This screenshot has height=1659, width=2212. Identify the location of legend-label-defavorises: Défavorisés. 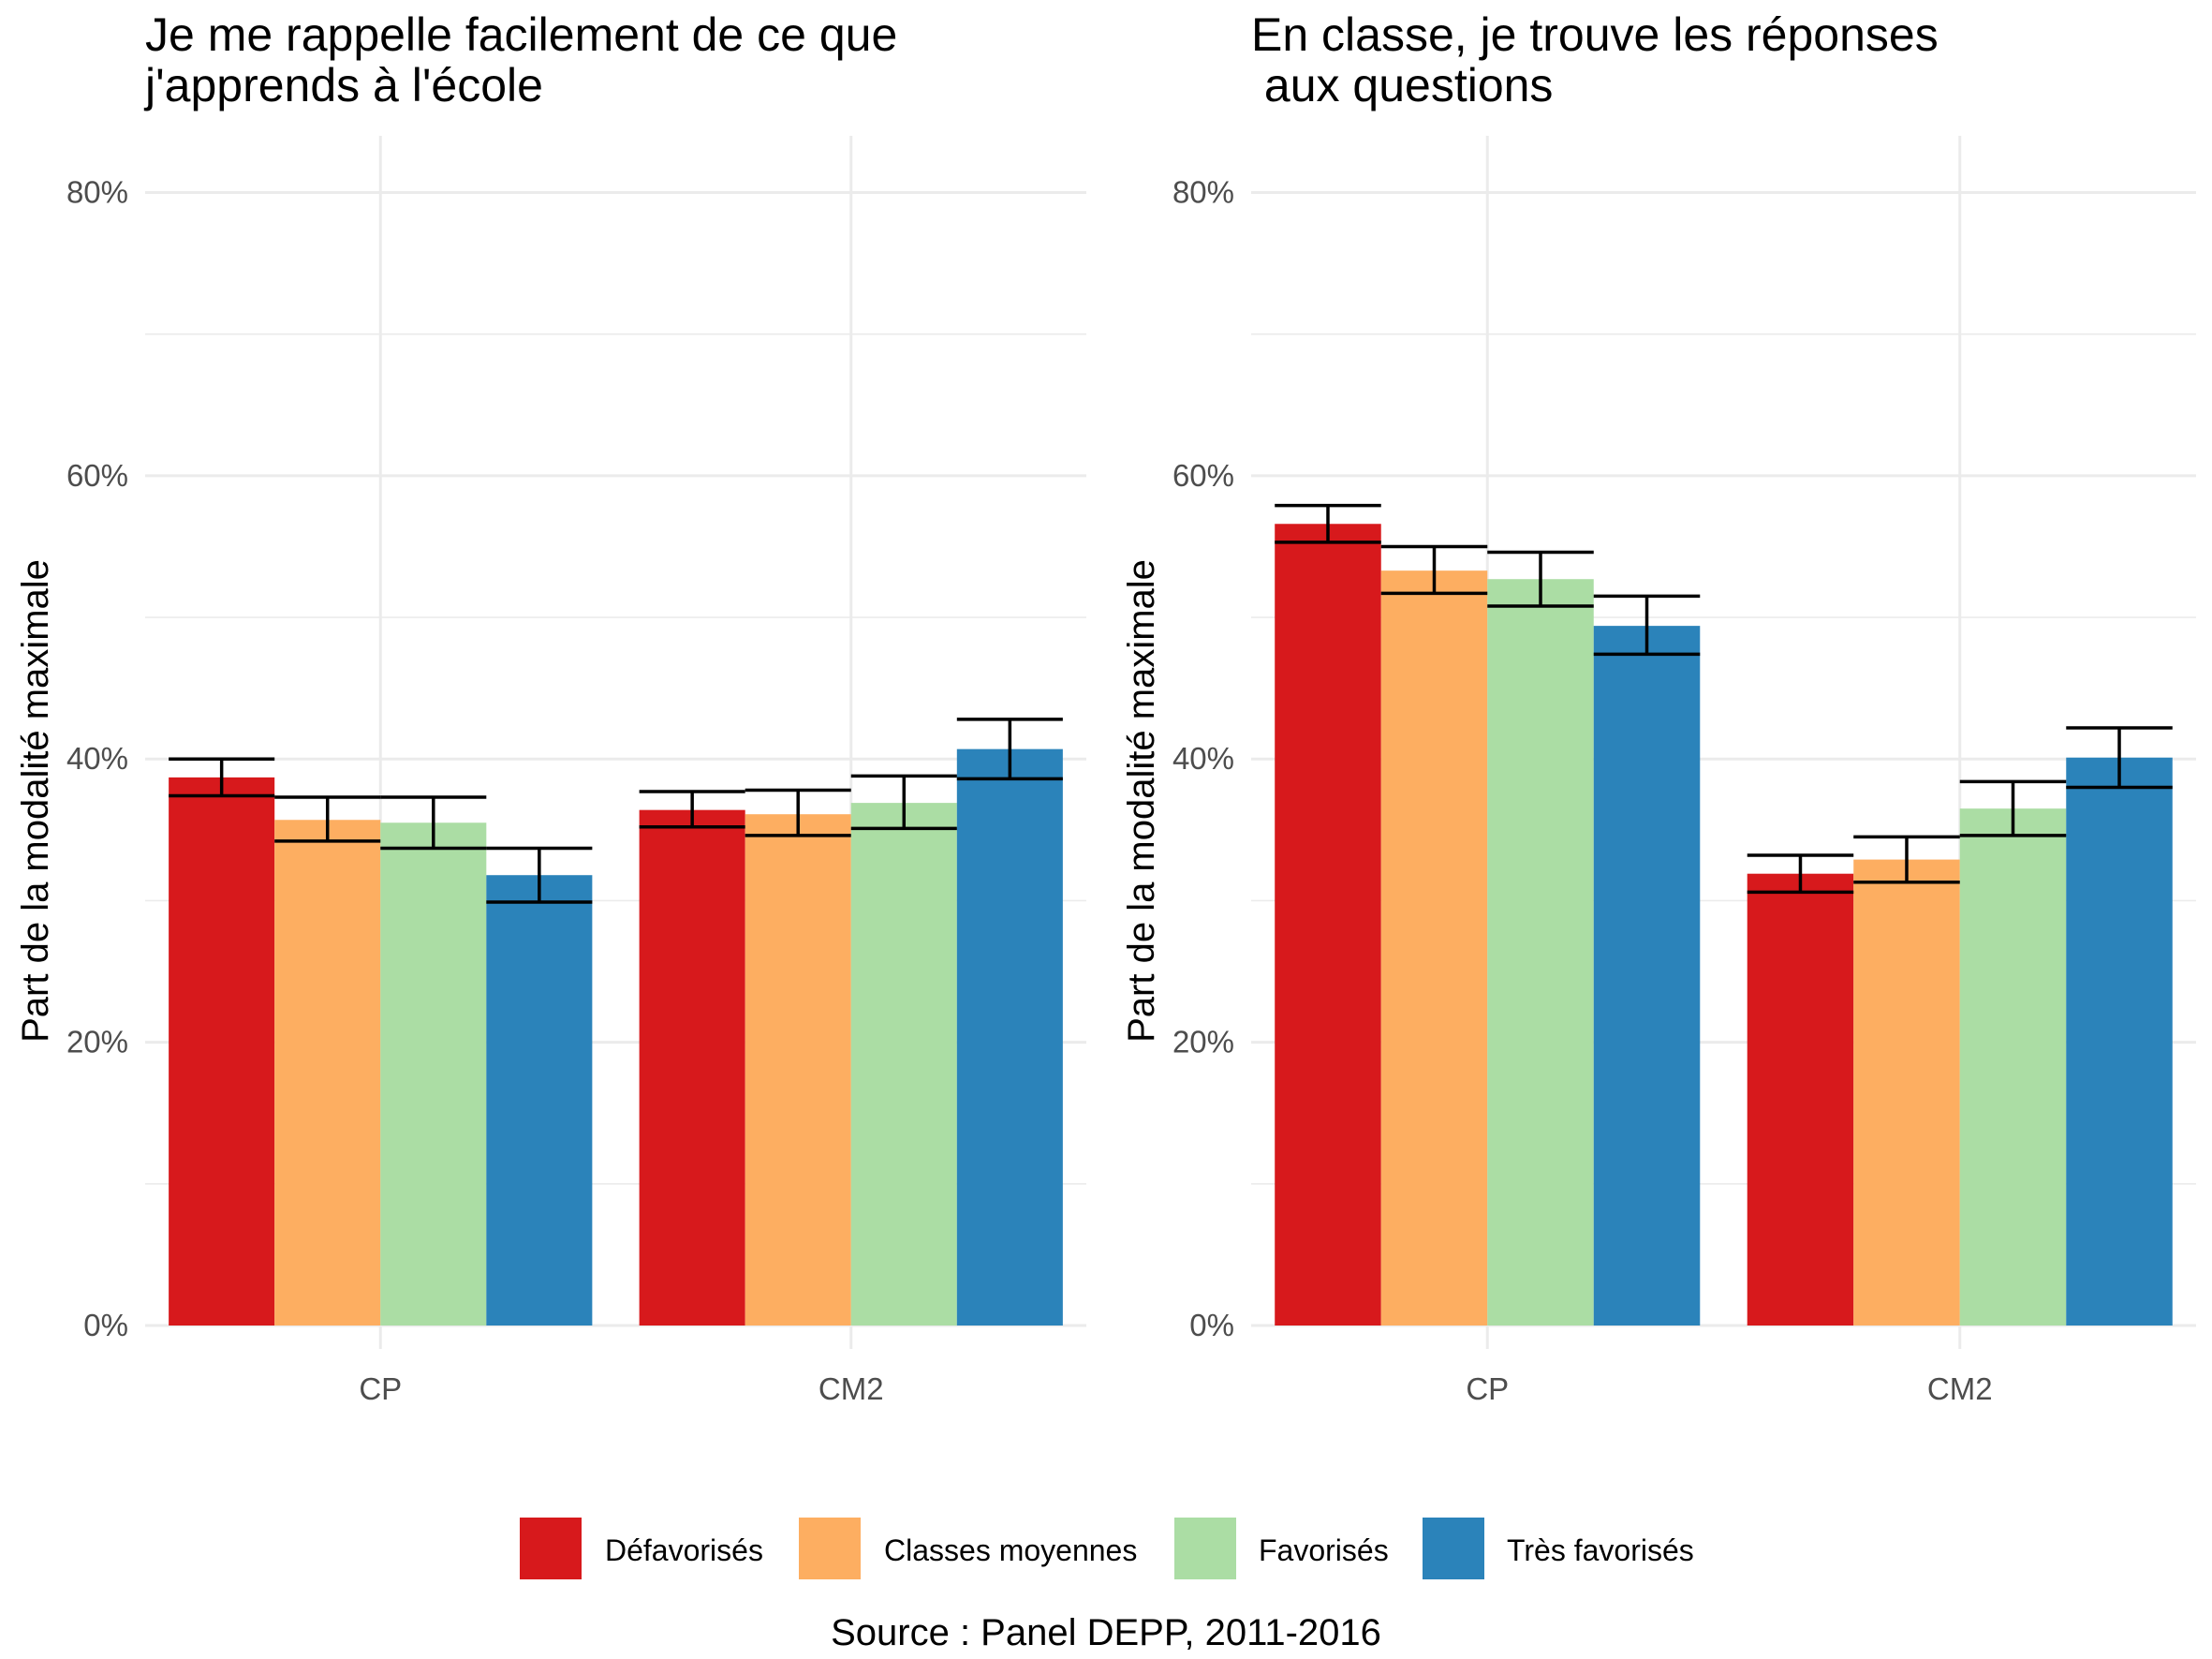
(684, 1550).